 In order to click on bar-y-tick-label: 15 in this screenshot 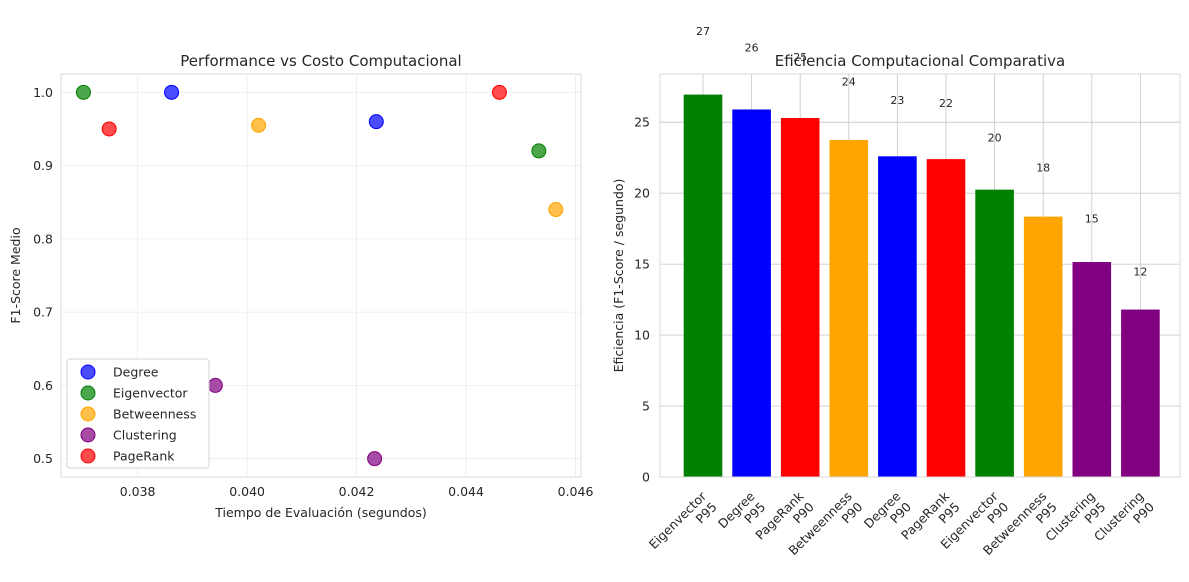, I will do `click(642, 264)`.